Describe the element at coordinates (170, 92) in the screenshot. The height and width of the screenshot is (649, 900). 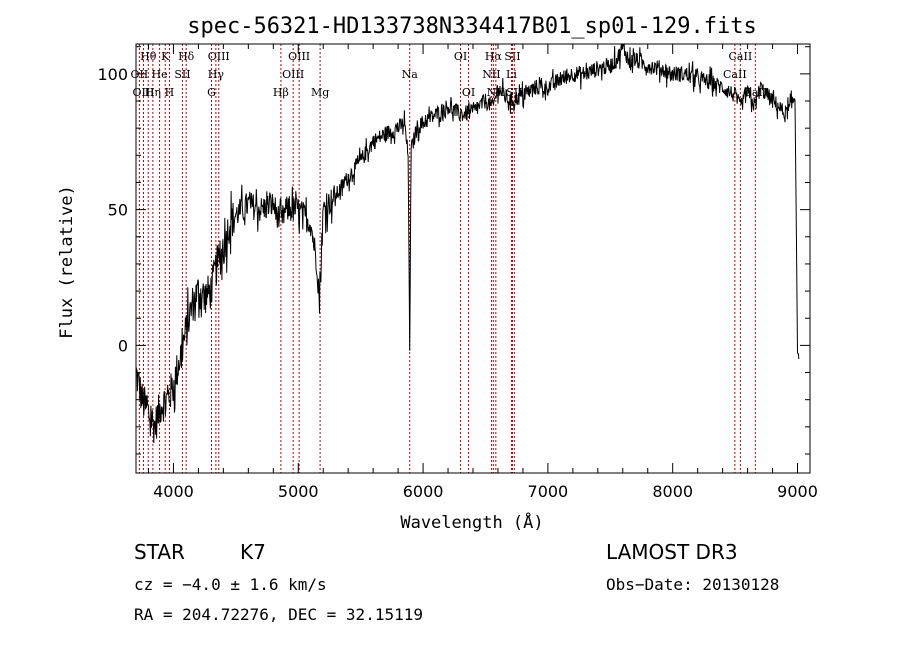
I see `spectral-line-label: H` at that location.